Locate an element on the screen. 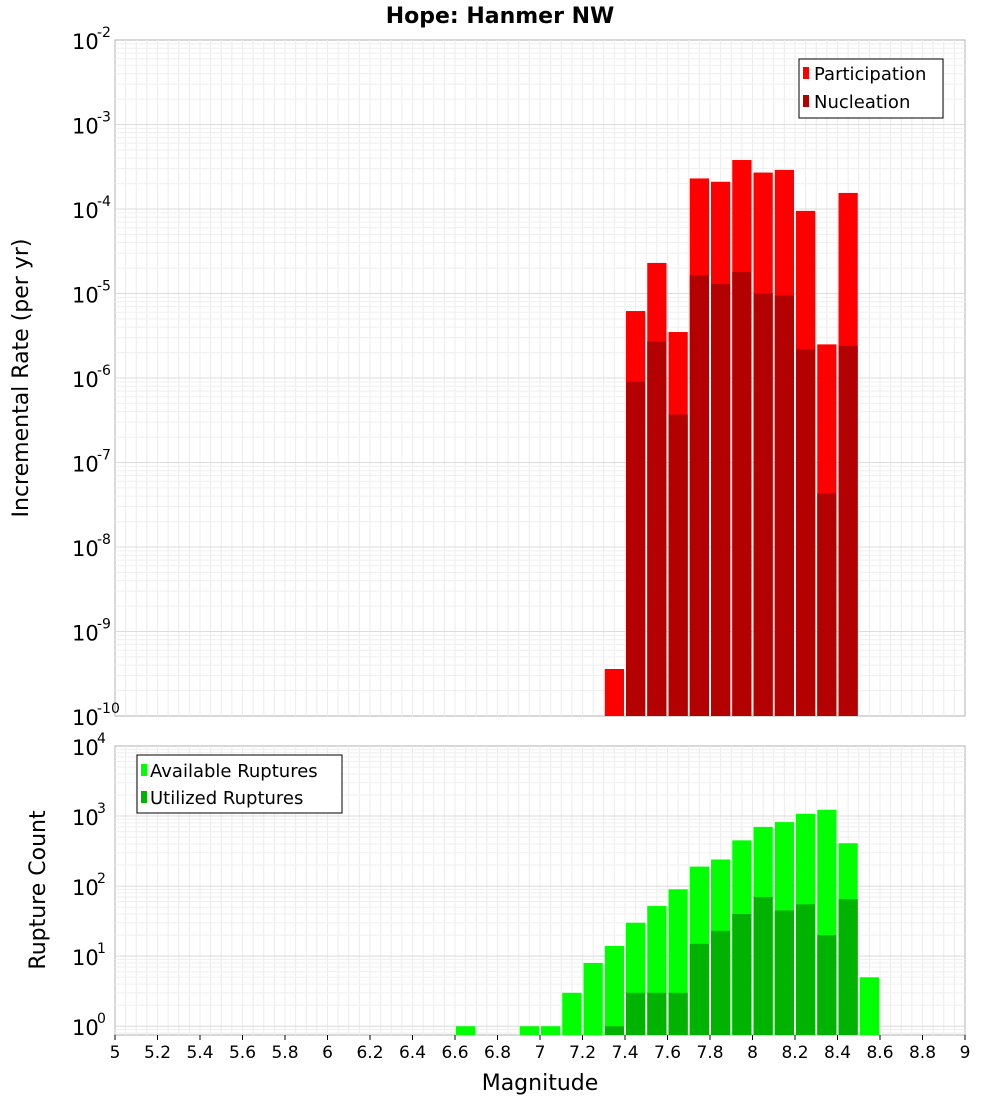 Image resolution: width=1000 pixels, height=1100 pixels. x-tick-label: 7.2 is located at coordinates (582, 1053).